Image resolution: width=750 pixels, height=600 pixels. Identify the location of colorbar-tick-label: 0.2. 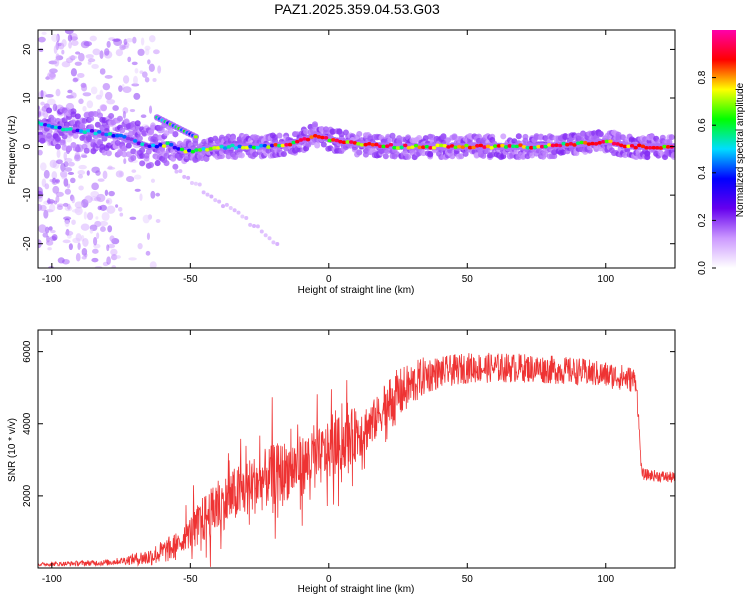
(702, 220).